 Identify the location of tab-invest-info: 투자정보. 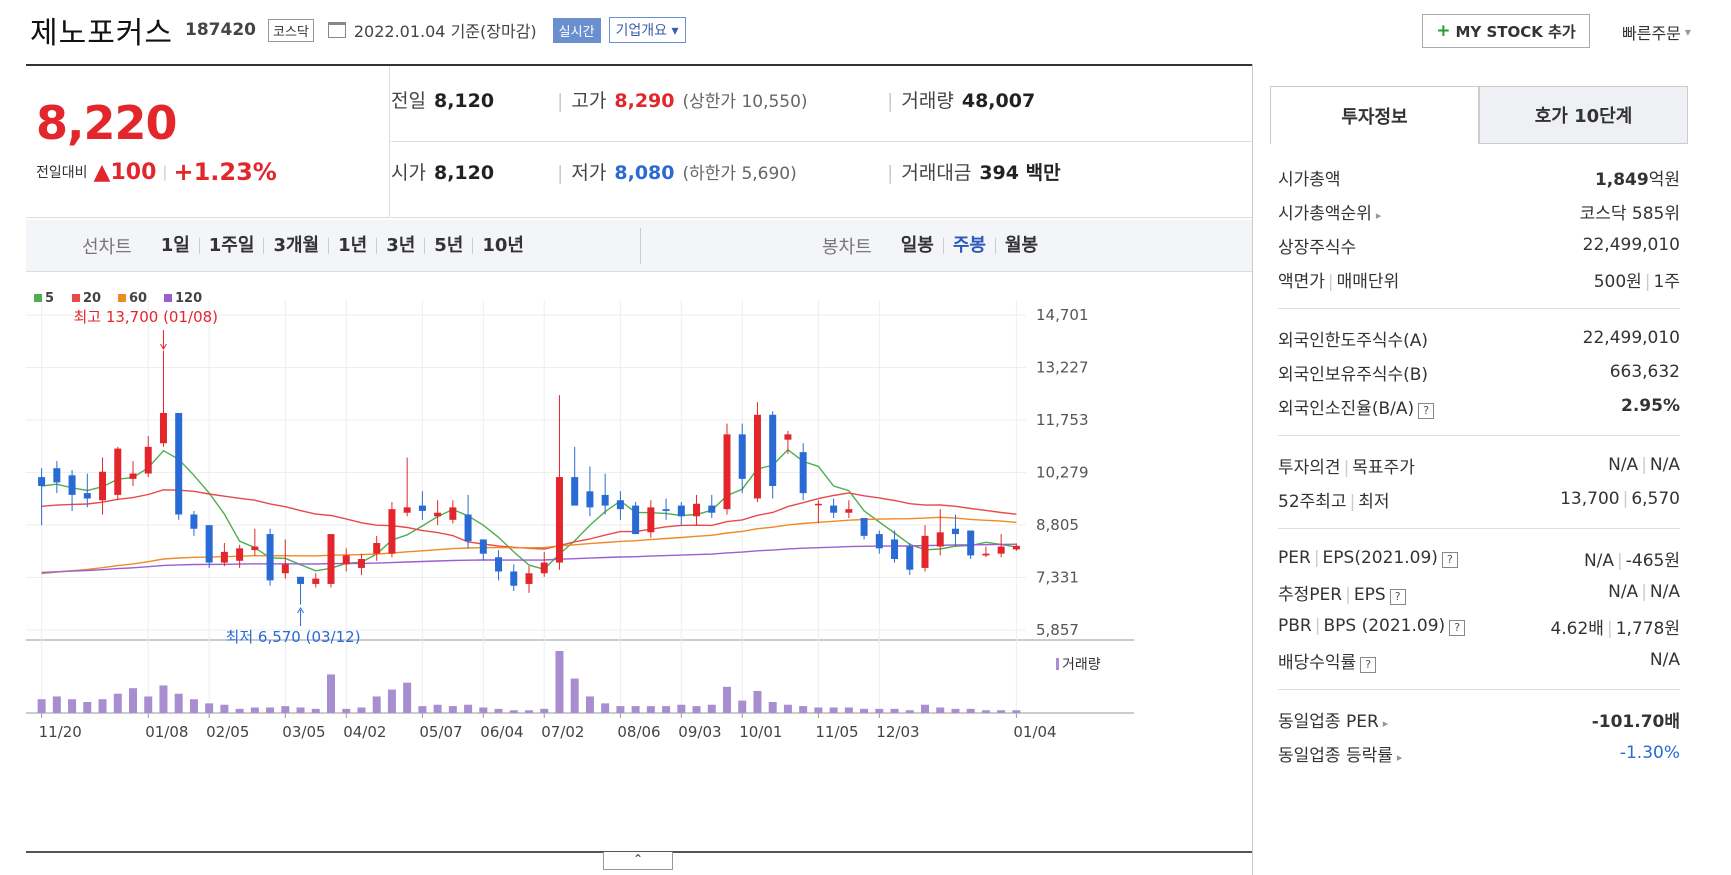
(1374, 115).